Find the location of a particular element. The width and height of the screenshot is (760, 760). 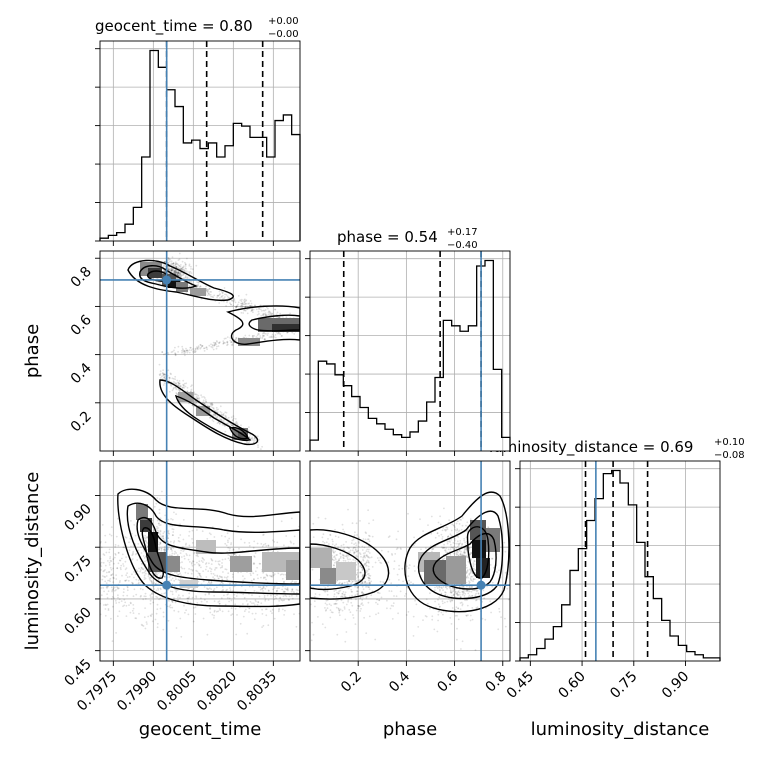

ytick-label-luminosity-distance: 0.90 is located at coordinates (77, 517).